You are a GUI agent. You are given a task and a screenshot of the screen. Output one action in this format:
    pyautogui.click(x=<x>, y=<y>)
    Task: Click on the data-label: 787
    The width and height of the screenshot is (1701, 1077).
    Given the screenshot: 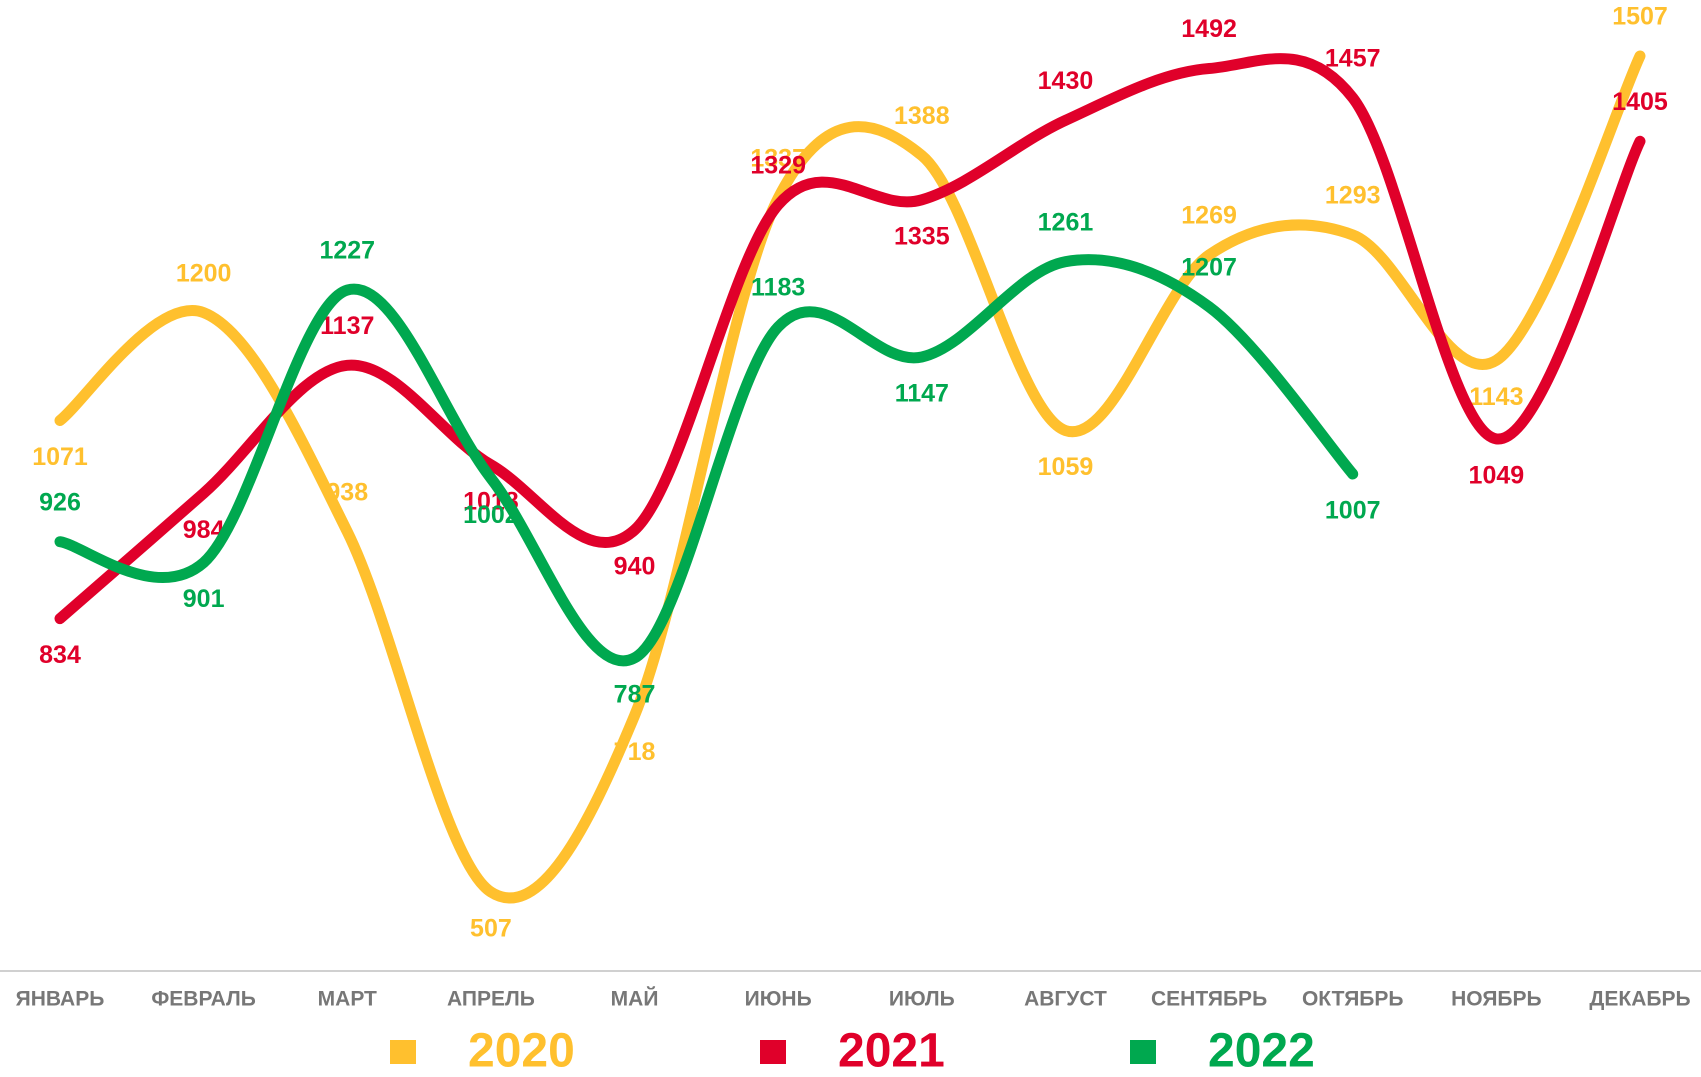 What is the action you would take?
    pyautogui.click(x=635, y=695)
    